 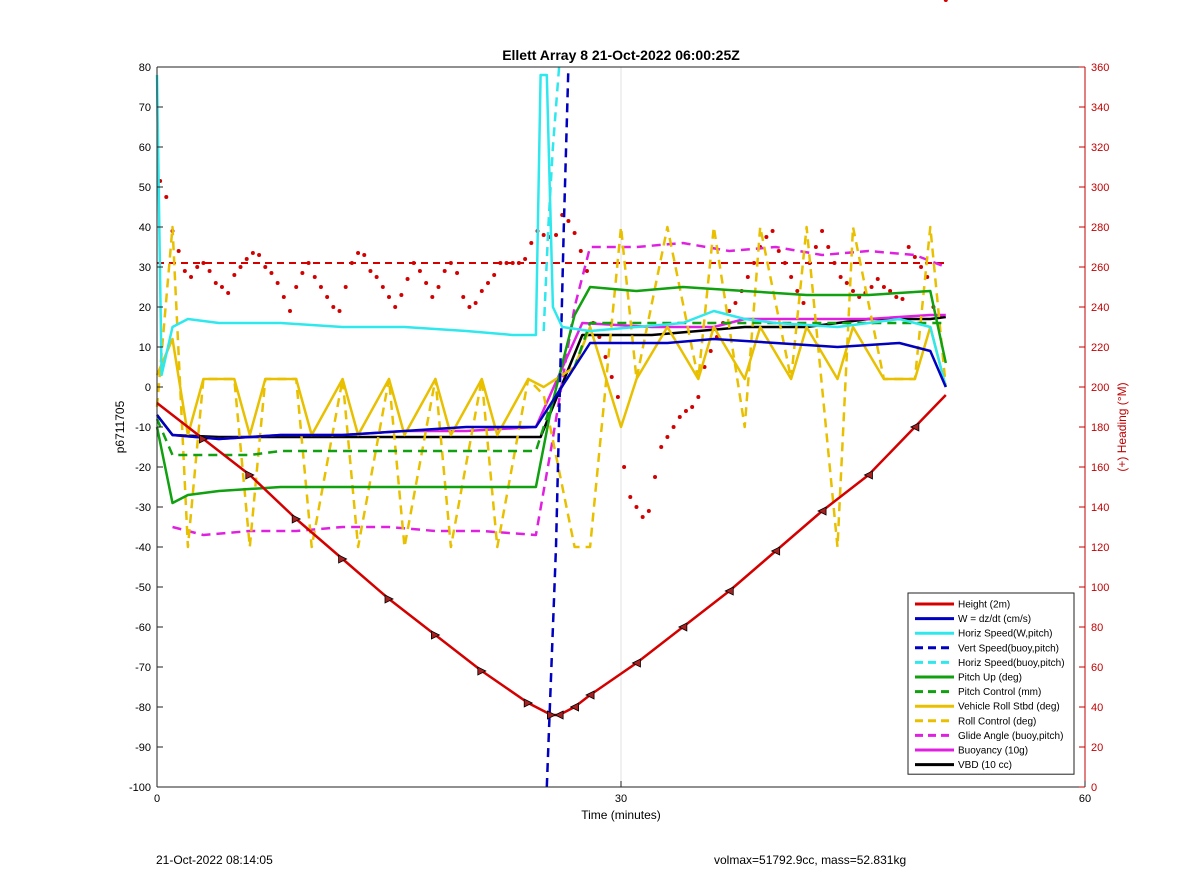 What do you see at coordinates (148, 388) in the screenshot?
I see `y-tick-label: 0` at bounding box center [148, 388].